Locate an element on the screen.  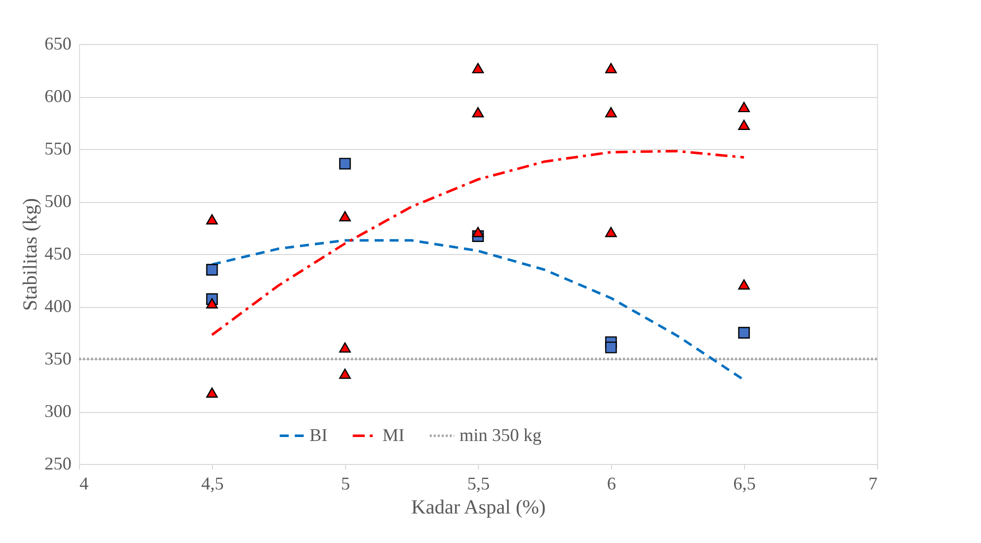
legend-label: BI is located at coordinates (319, 434).